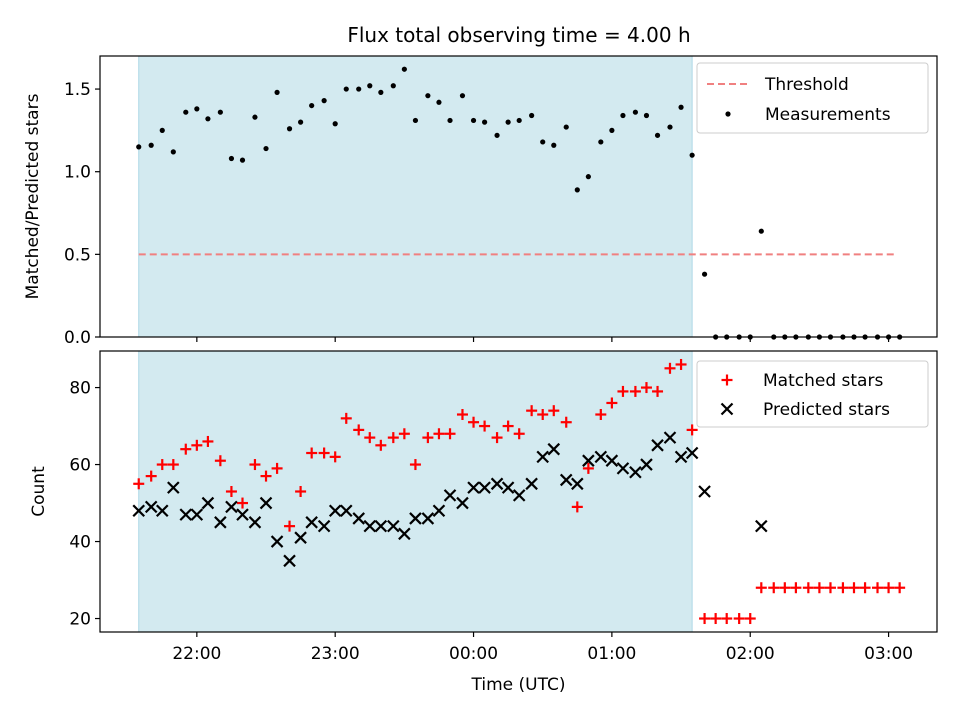 This screenshot has height=720, width=960. I want to click on legend-matched-swatch, so click(727, 380).